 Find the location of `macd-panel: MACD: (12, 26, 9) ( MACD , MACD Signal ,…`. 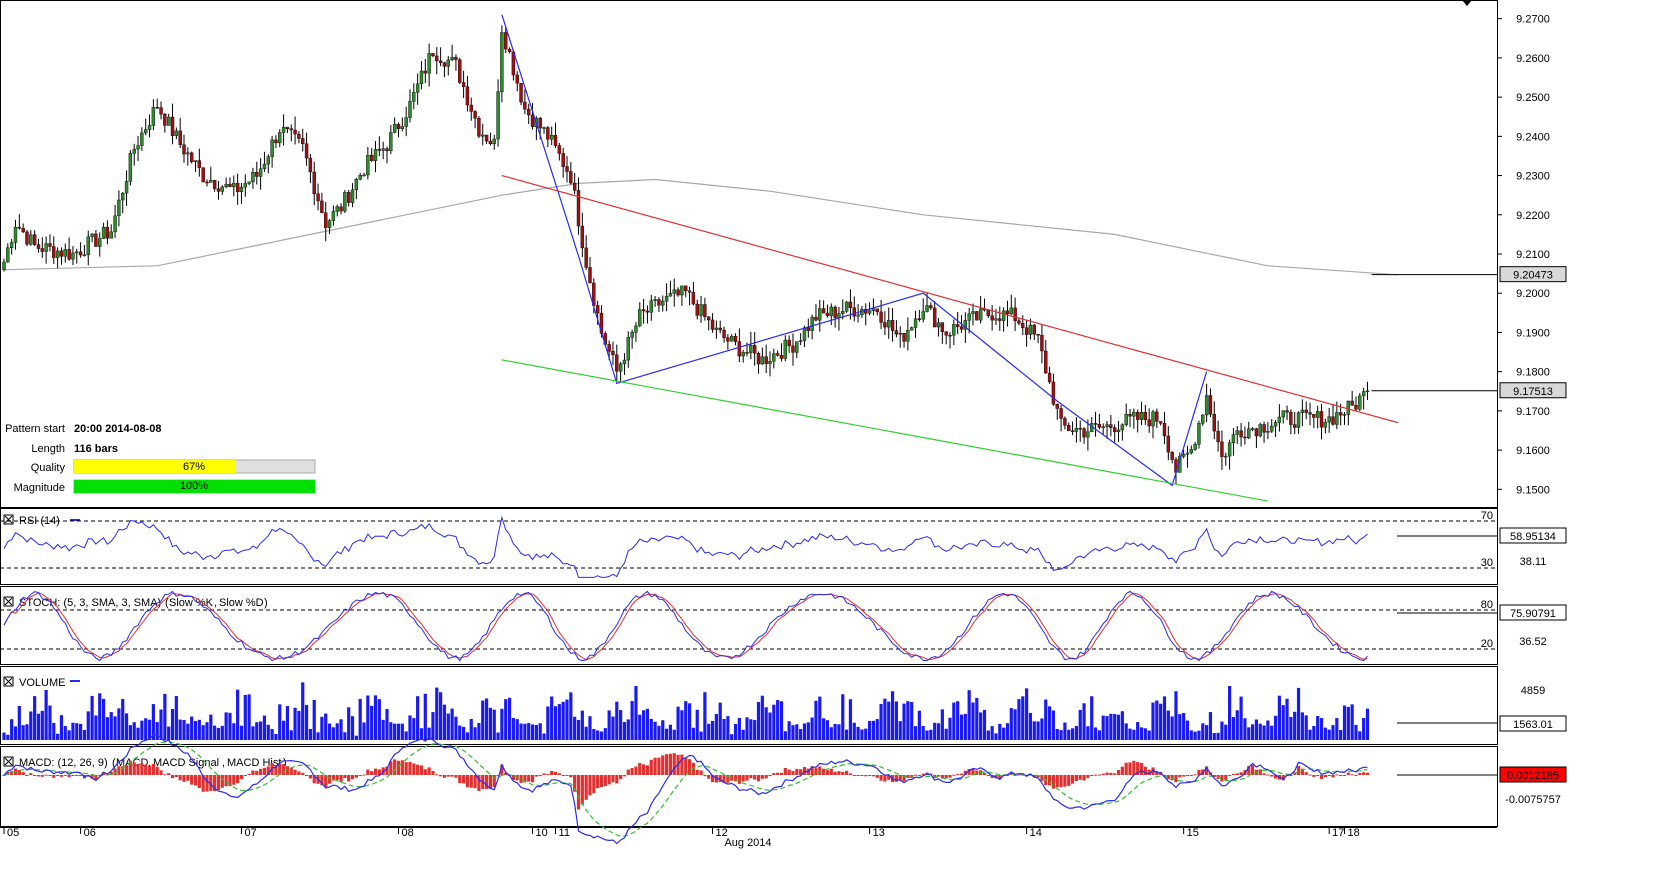

macd-panel: MACD: (12, 26, 9) ( MACD , MACD Signal ,… is located at coordinates (784, 789).